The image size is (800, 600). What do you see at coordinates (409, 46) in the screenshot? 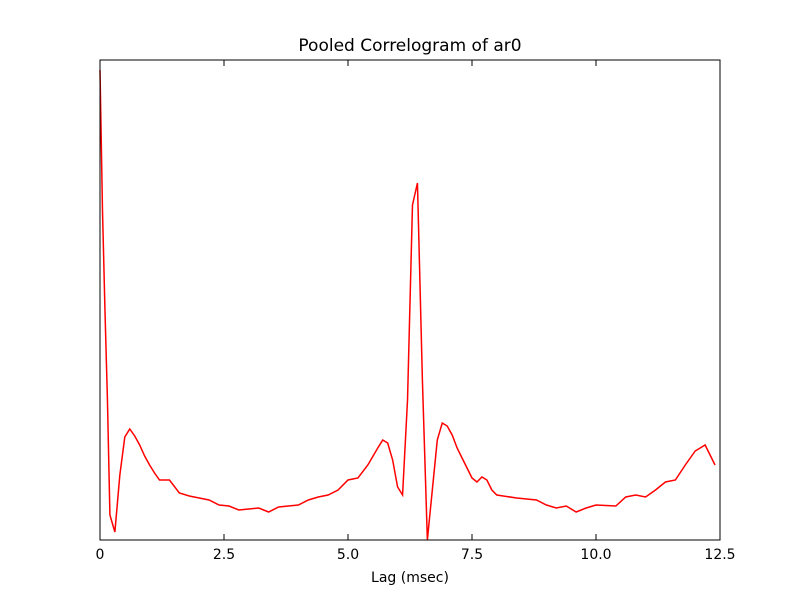
I see `chart-title: Pooled Correlogram of ar0` at bounding box center [409, 46].